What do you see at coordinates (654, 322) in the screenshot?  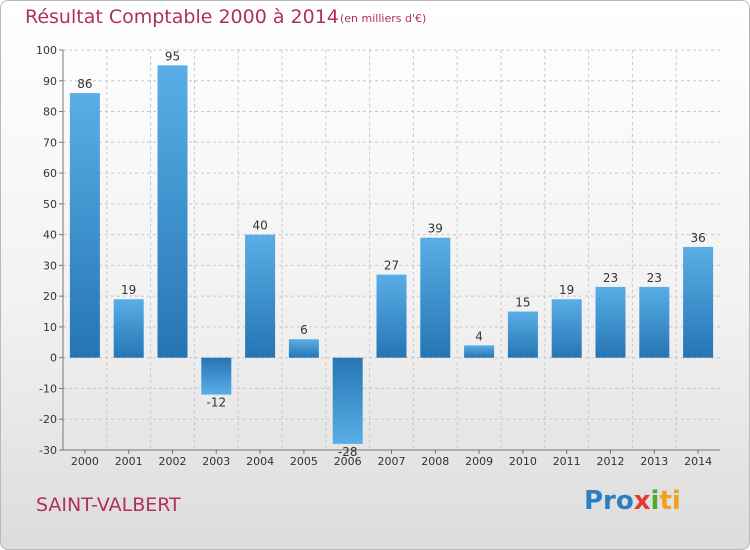 I see `bar-2013` at bounding box center [654, 322].